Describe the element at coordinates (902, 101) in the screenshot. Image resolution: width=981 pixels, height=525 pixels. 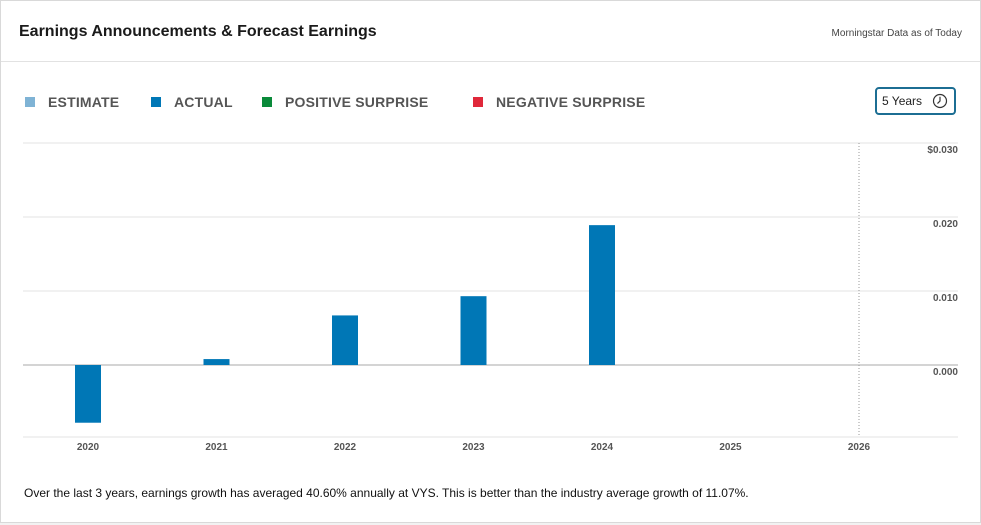
I see `range-selector-label: 5 Years` at that location.